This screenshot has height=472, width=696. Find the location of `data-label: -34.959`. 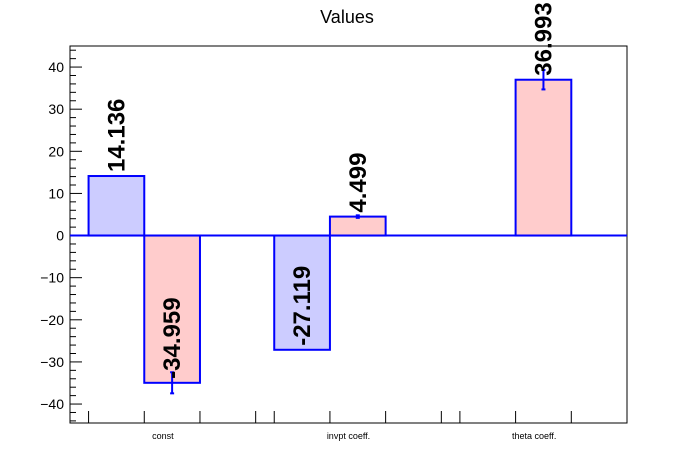

data-label: -34.959 is located at coordinates (172, 337).